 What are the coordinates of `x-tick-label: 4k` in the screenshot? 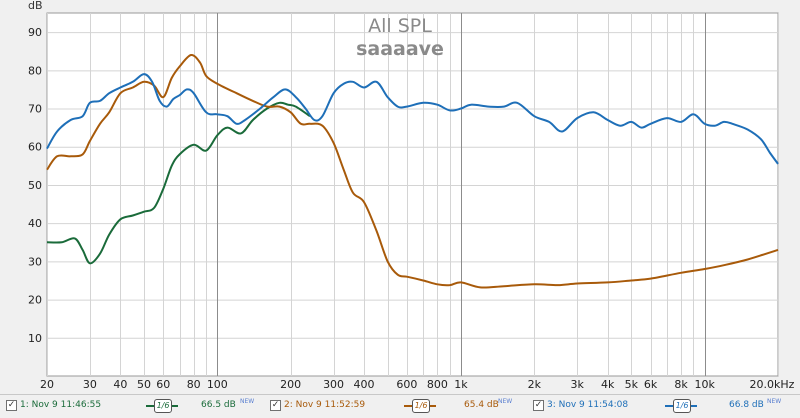 It's located at (608, 384).